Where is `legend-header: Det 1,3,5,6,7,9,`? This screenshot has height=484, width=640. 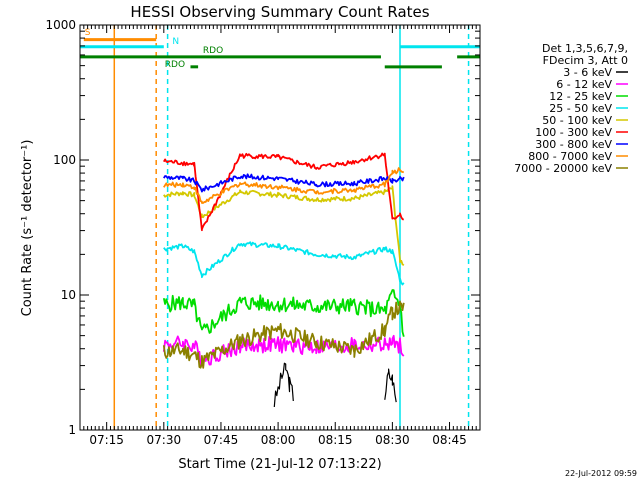
legend-header: Det 1,3,5,6,7,9, is located at coordinates (585, 48).